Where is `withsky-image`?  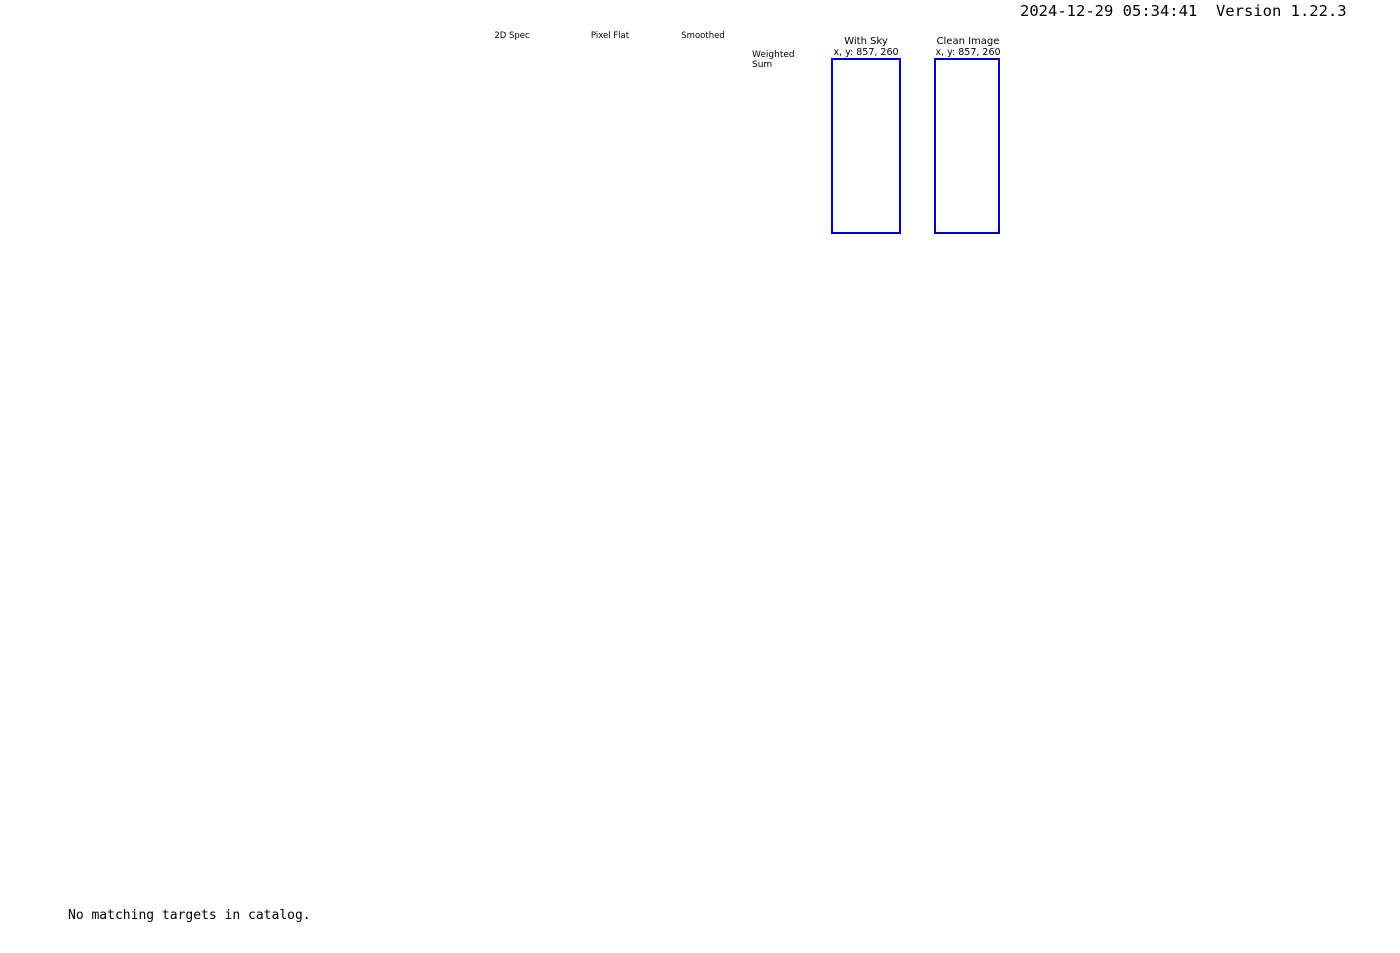
withsky-image is located at coordinates (866, 146).